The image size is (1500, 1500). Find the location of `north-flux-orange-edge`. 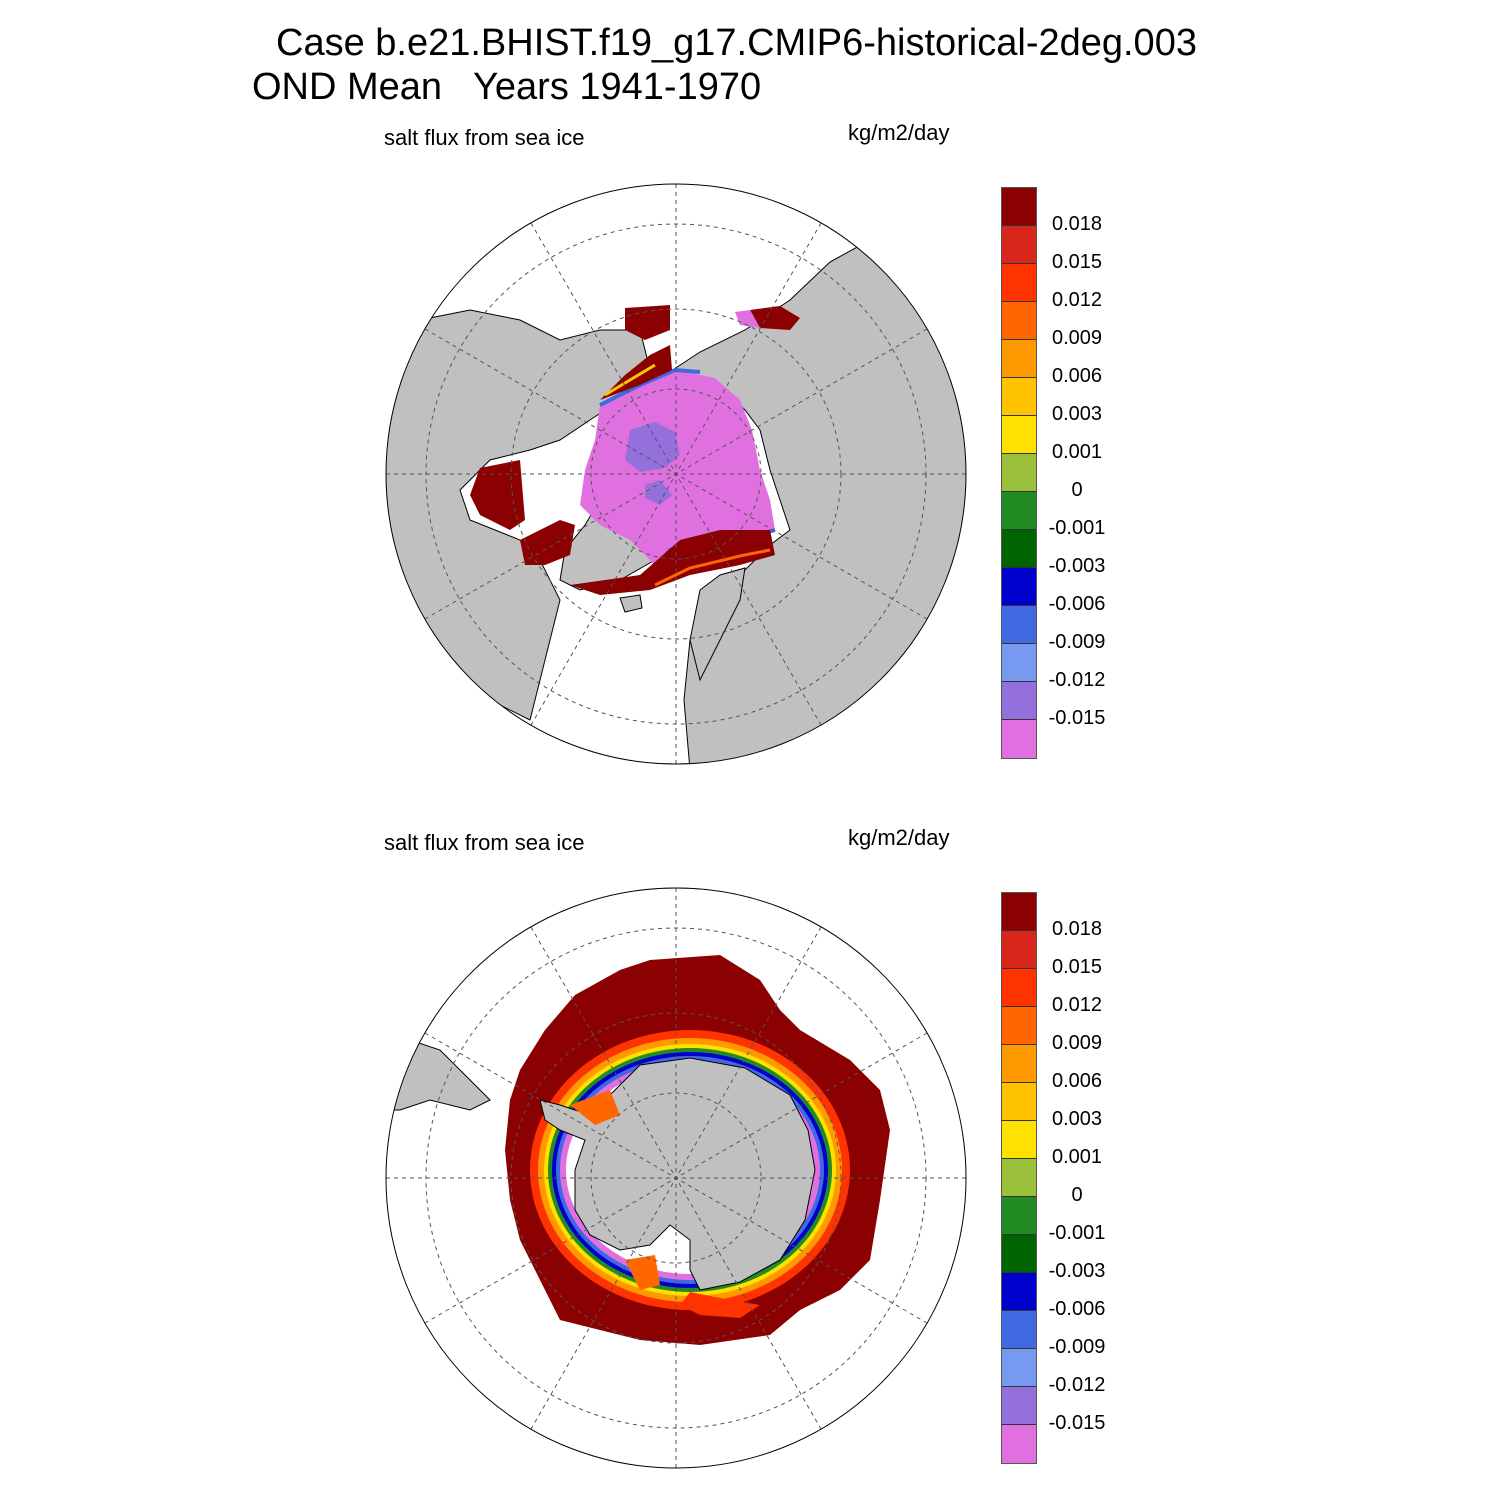

north-flux-orange-edge is located at coordinates (630, 380).